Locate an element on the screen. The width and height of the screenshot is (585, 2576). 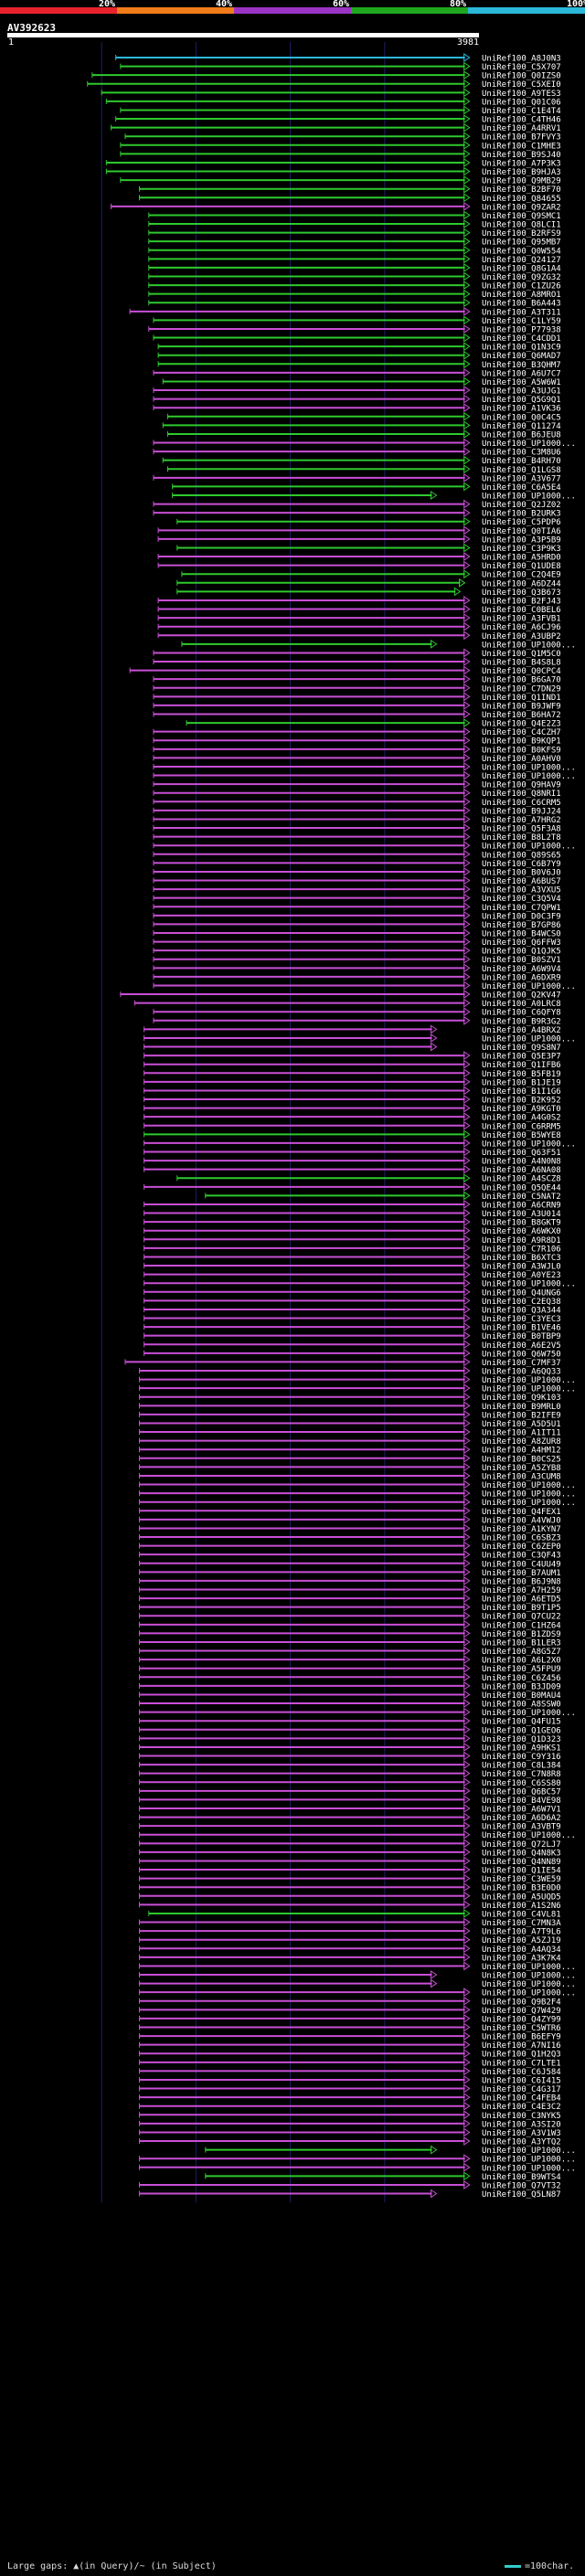
hit-id-label: UniRef100_Q5LN87 is located at coordinates (521, 2195).